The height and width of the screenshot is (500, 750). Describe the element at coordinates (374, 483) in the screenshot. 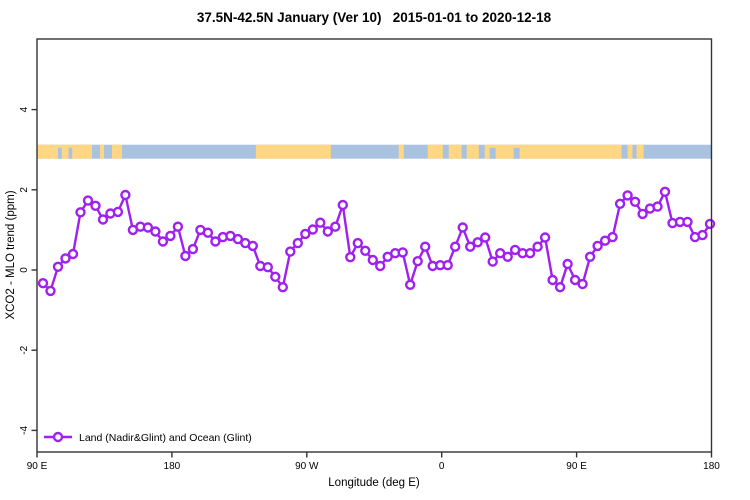

I see `x-axis-title: Longitude (deg E)` at that location.